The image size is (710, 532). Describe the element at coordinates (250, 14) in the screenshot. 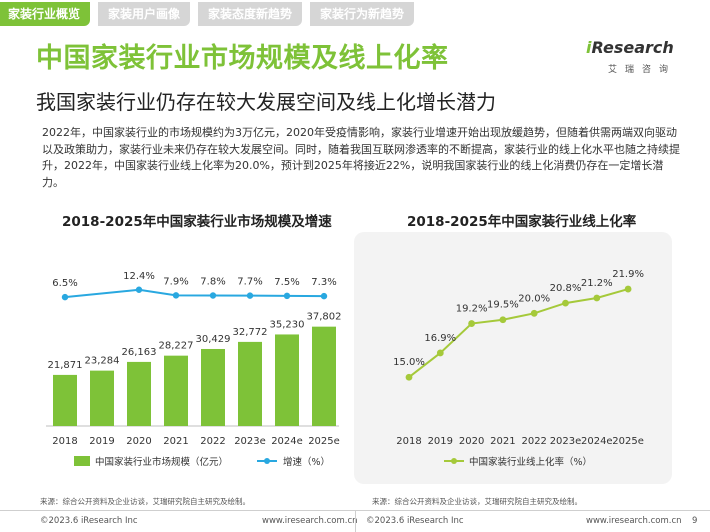

I see `tab-attitude-trends: 家装态度新趋势` at that location.